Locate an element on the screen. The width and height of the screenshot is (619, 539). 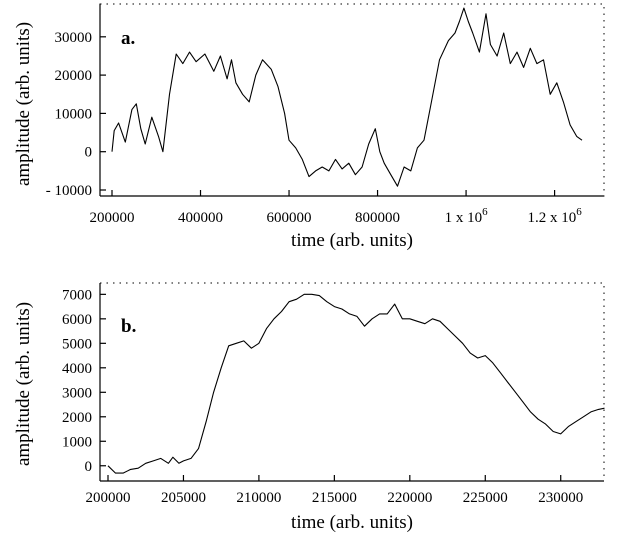
x-tick-label-b: 200000 is located at coordinates (108, 498).